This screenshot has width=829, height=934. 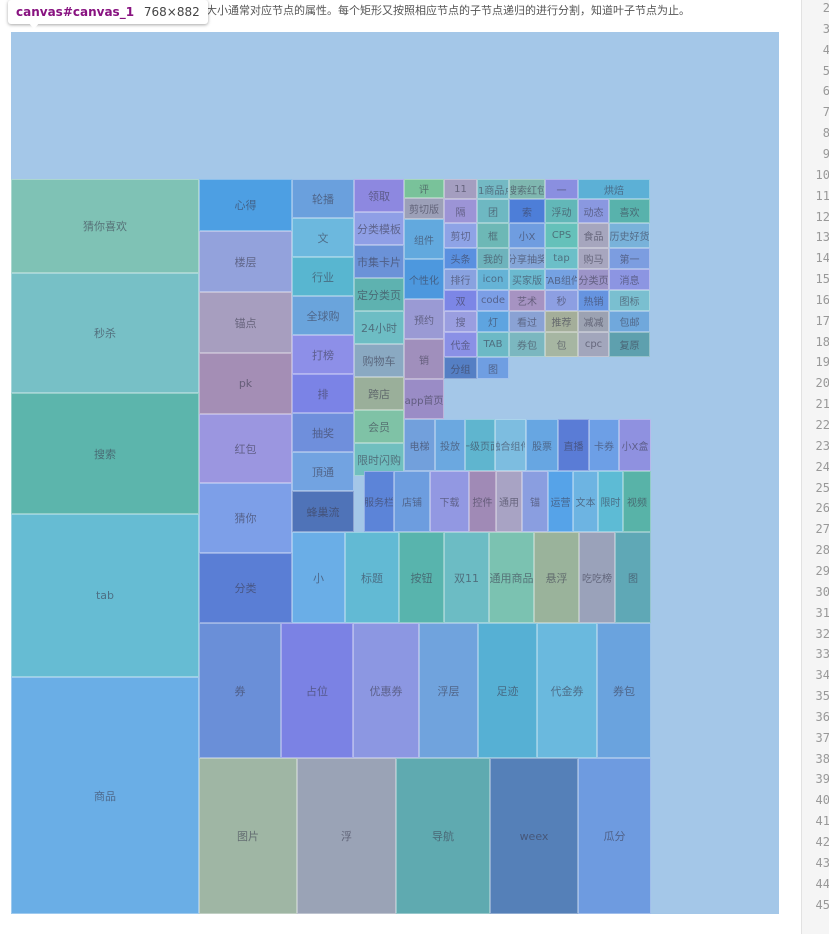 I want to click on treemap-node: 跨店, so click(x=379, y=393).